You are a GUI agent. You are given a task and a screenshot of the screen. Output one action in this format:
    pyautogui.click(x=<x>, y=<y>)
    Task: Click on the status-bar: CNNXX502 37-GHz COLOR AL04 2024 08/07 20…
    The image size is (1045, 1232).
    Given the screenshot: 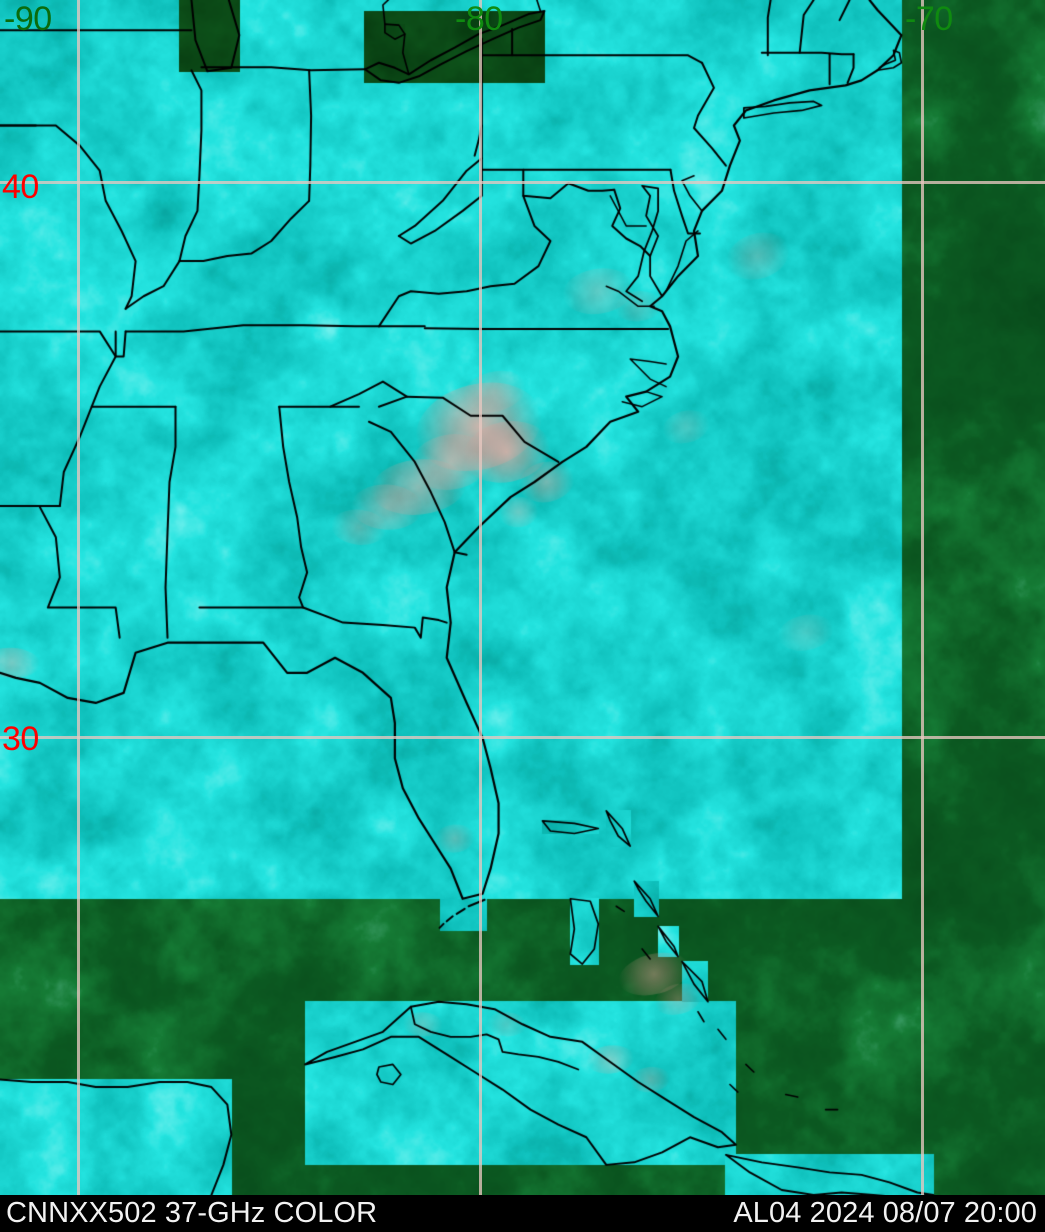 What is the action you would take?
    pyautogui.click(x=522, y=1213)
    